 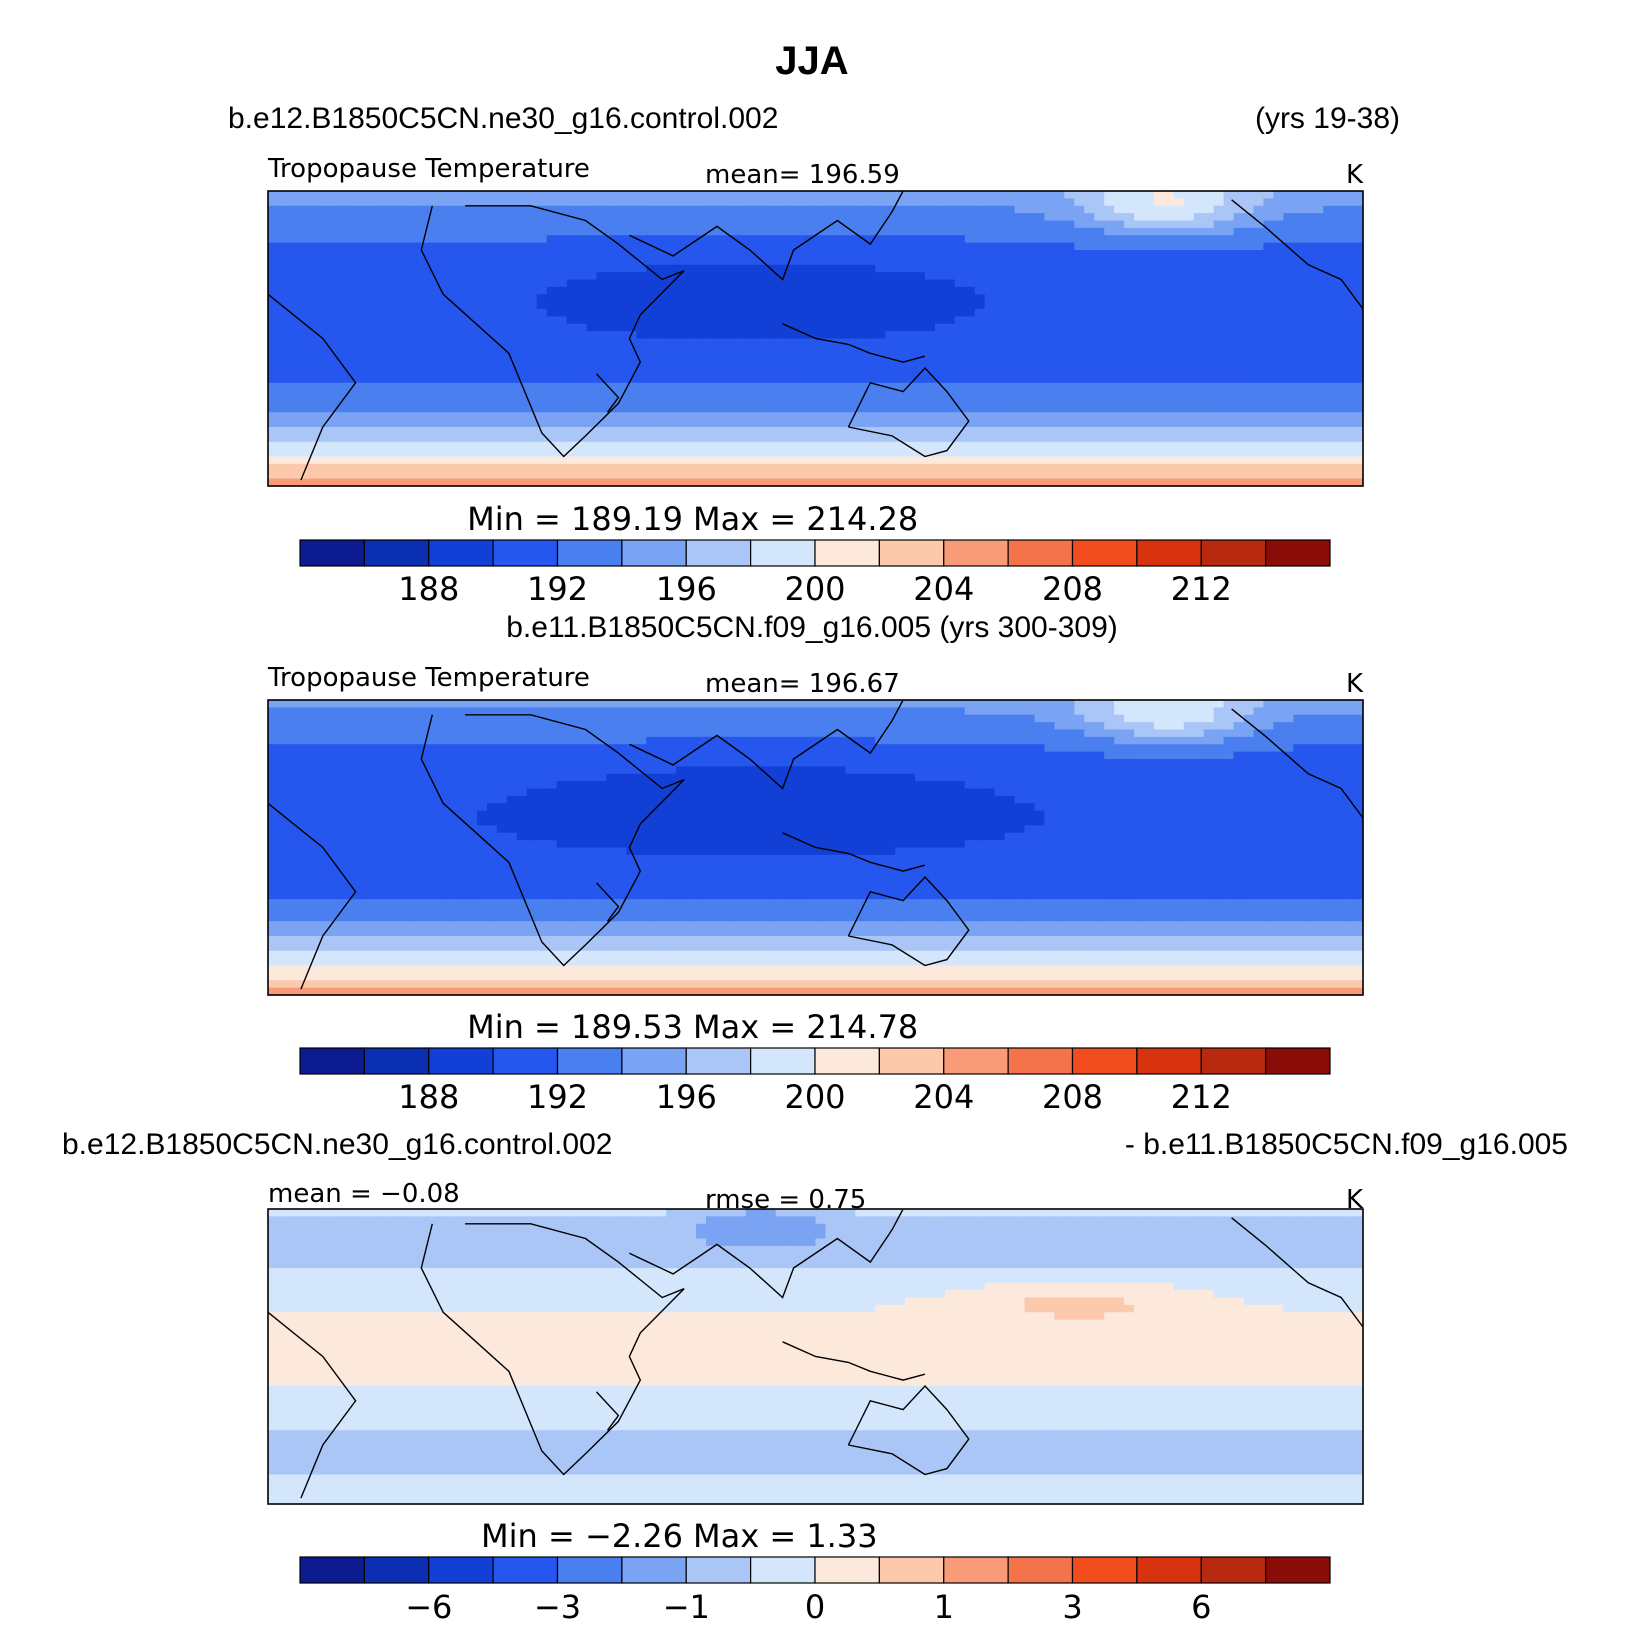 I want to click on colorbar-box, so click(x=718, y=553).